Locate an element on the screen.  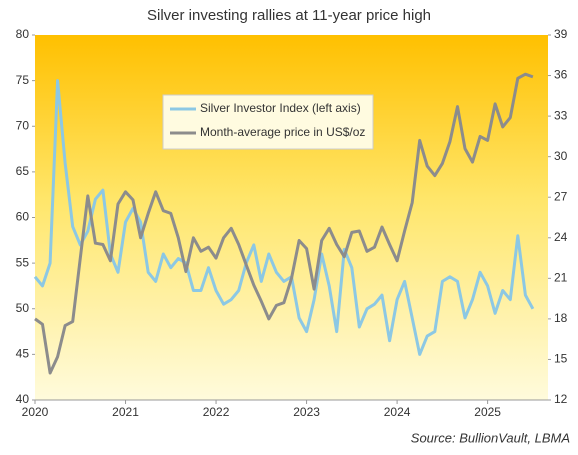
x-tick-label: 2024 is located at coordinates (397, 412).